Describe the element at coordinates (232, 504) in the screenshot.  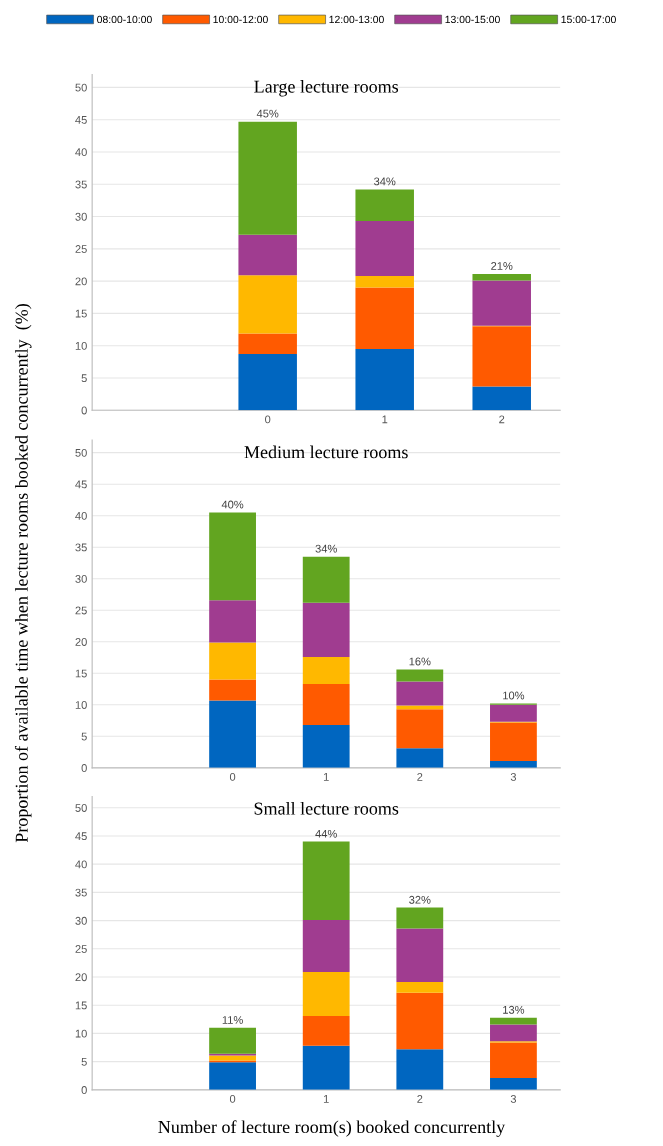
I see `total-label: 40%` at that location.